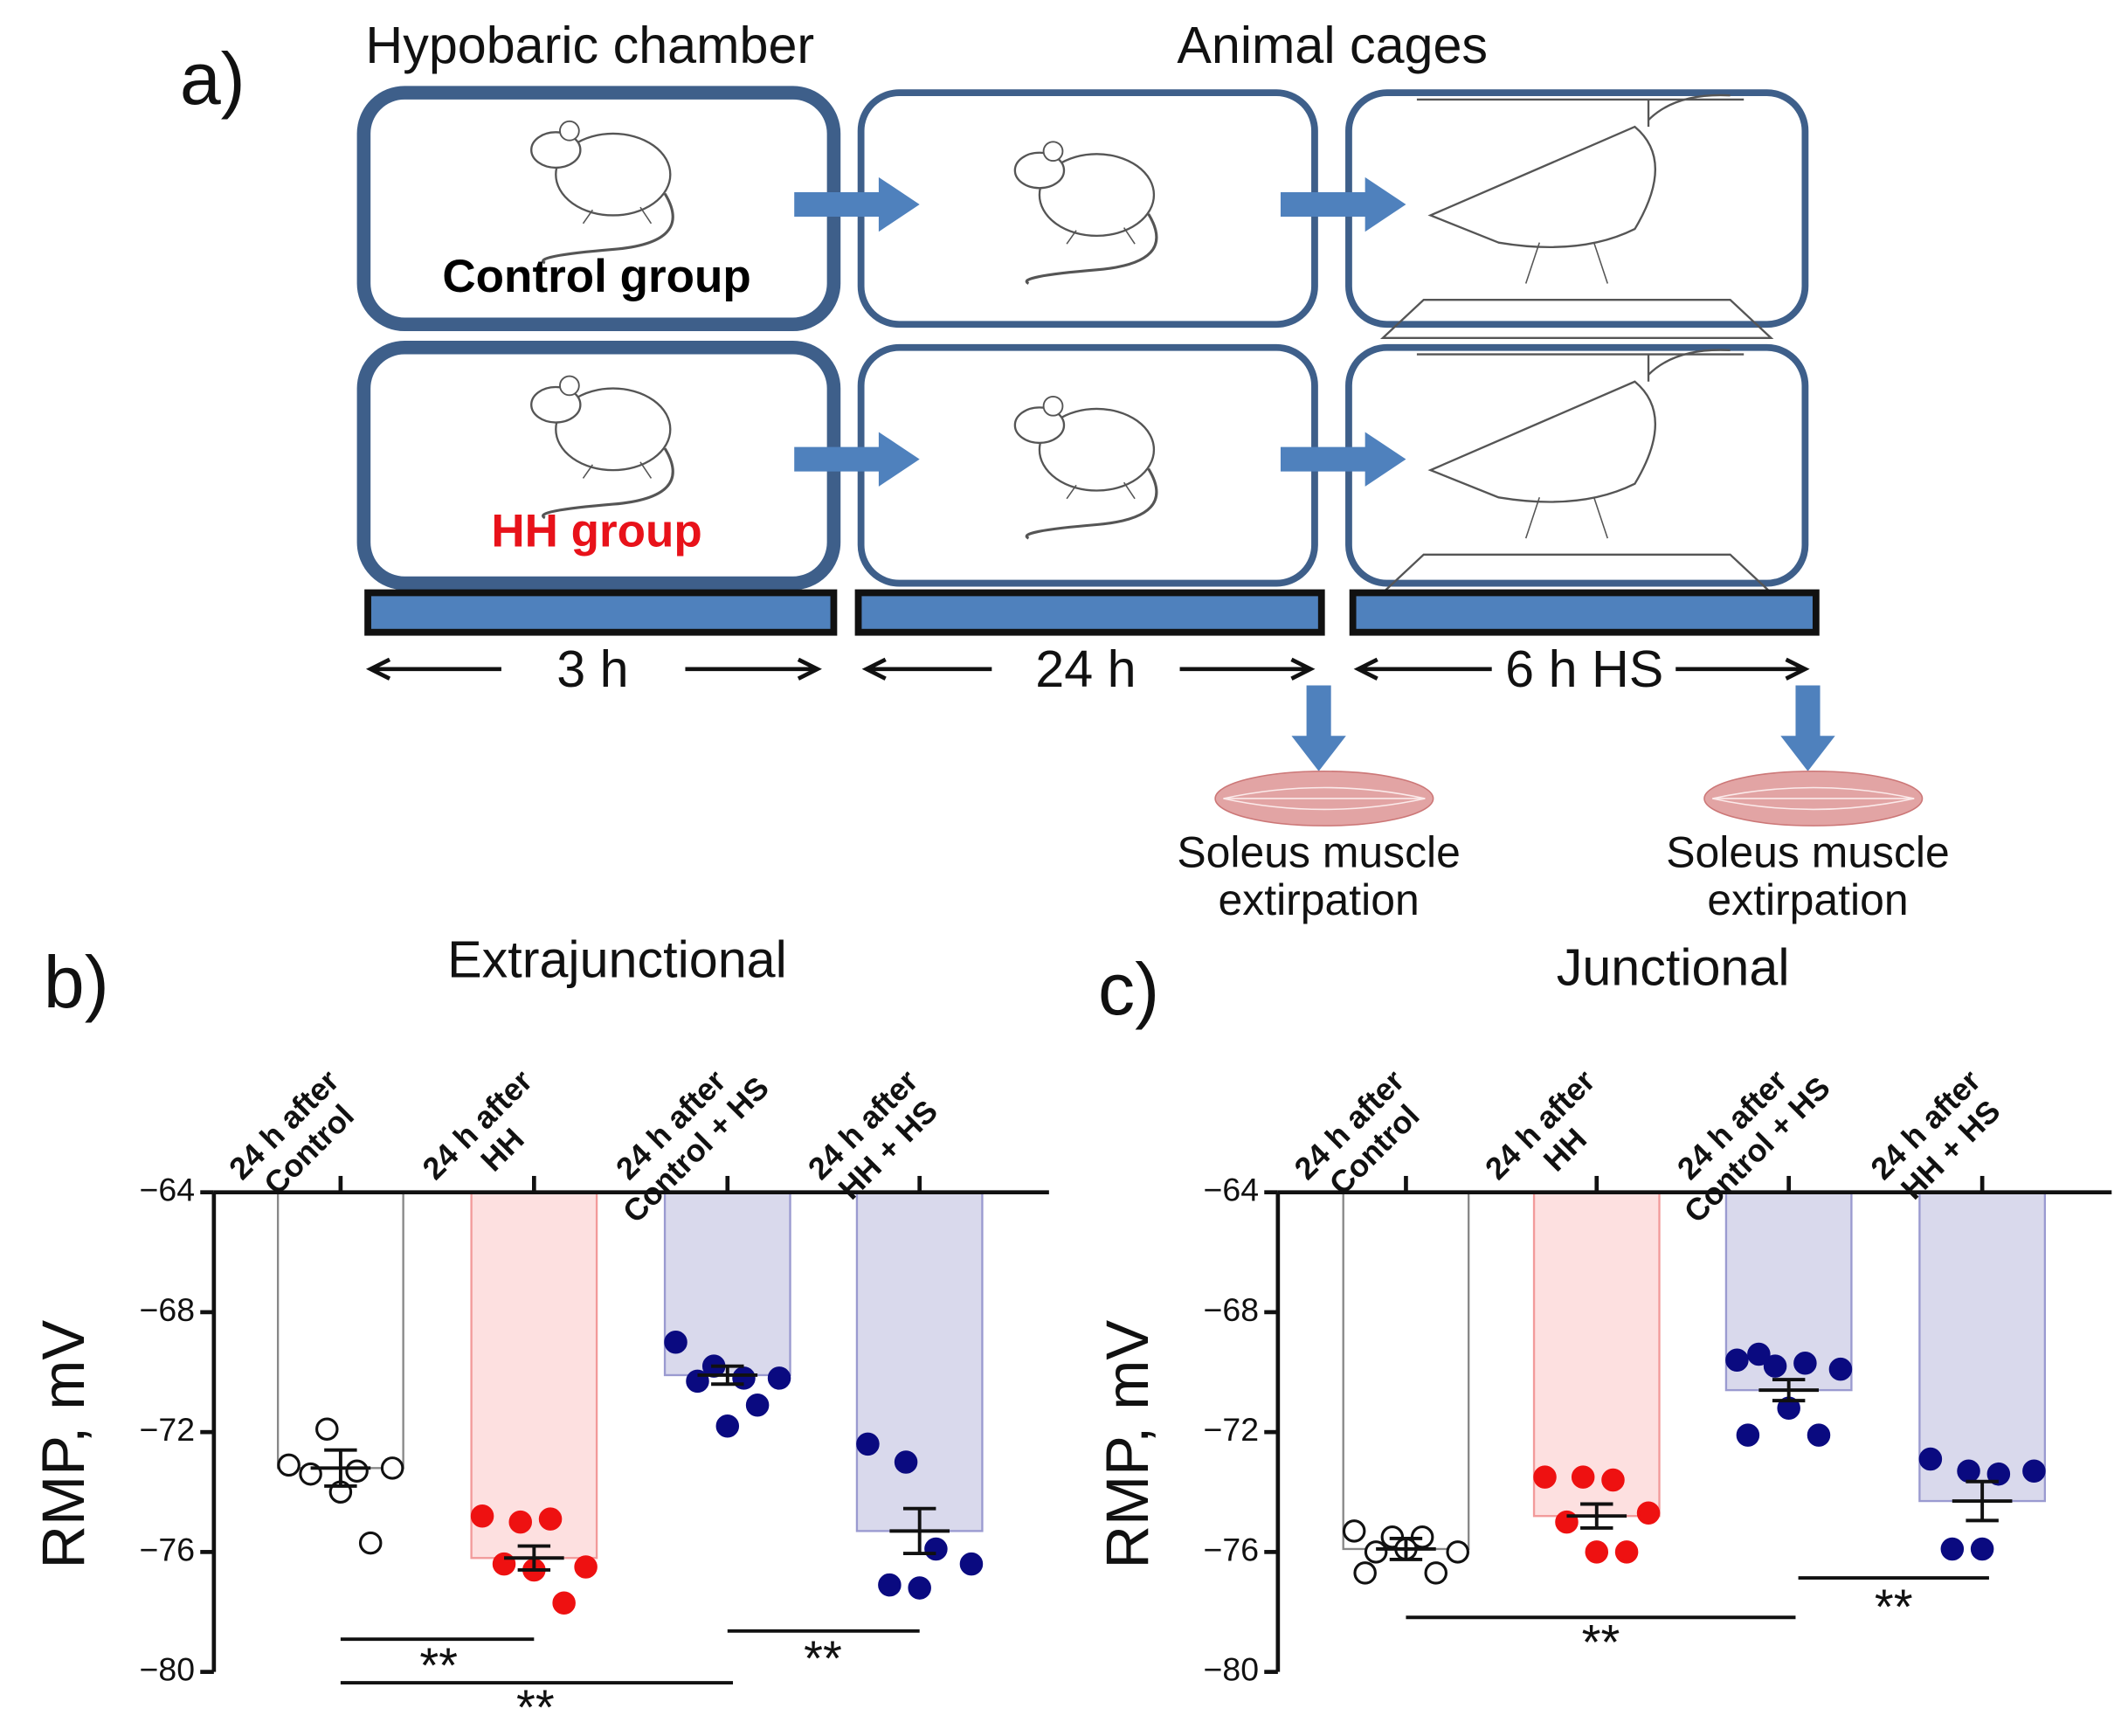 This screenshot has width=2128, height=1736. Describe the element at coordinates (76, 982) in the screenshot. I see `panel-label: b)` at that location.